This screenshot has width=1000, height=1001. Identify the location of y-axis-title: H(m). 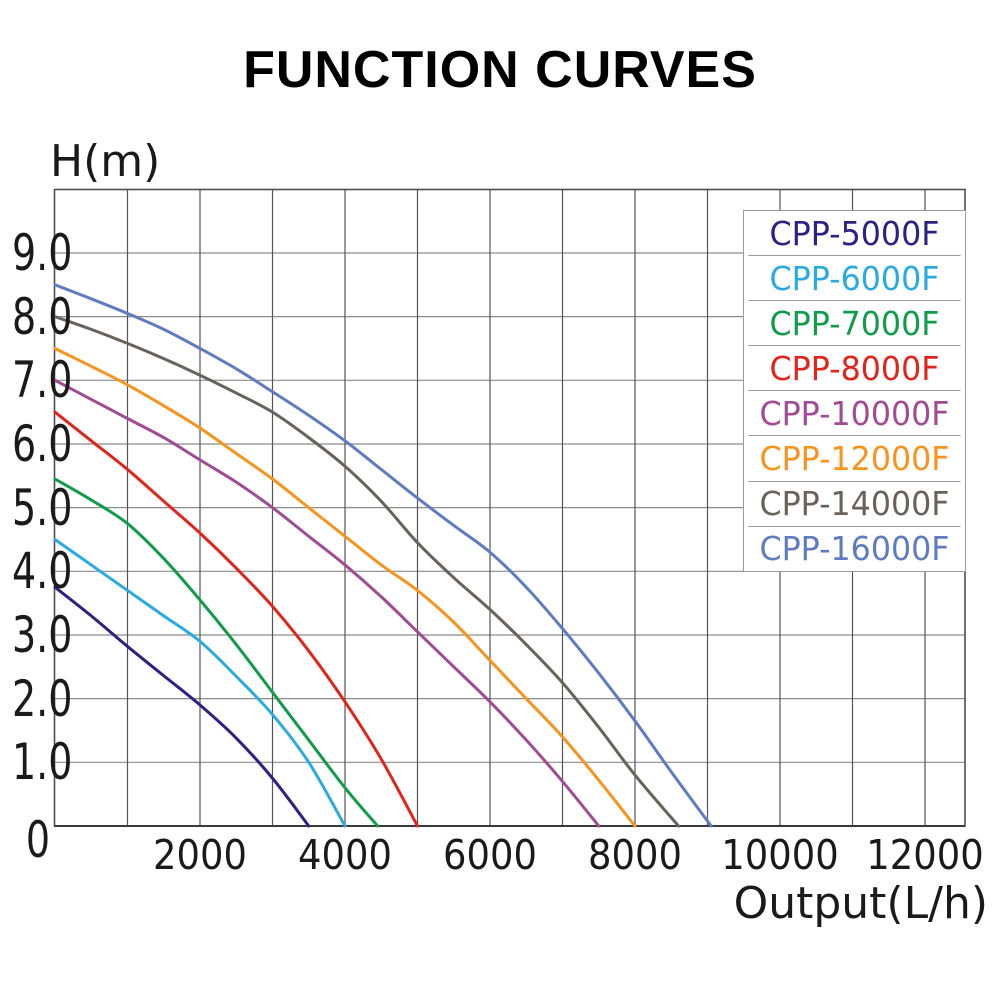
(105, 161).